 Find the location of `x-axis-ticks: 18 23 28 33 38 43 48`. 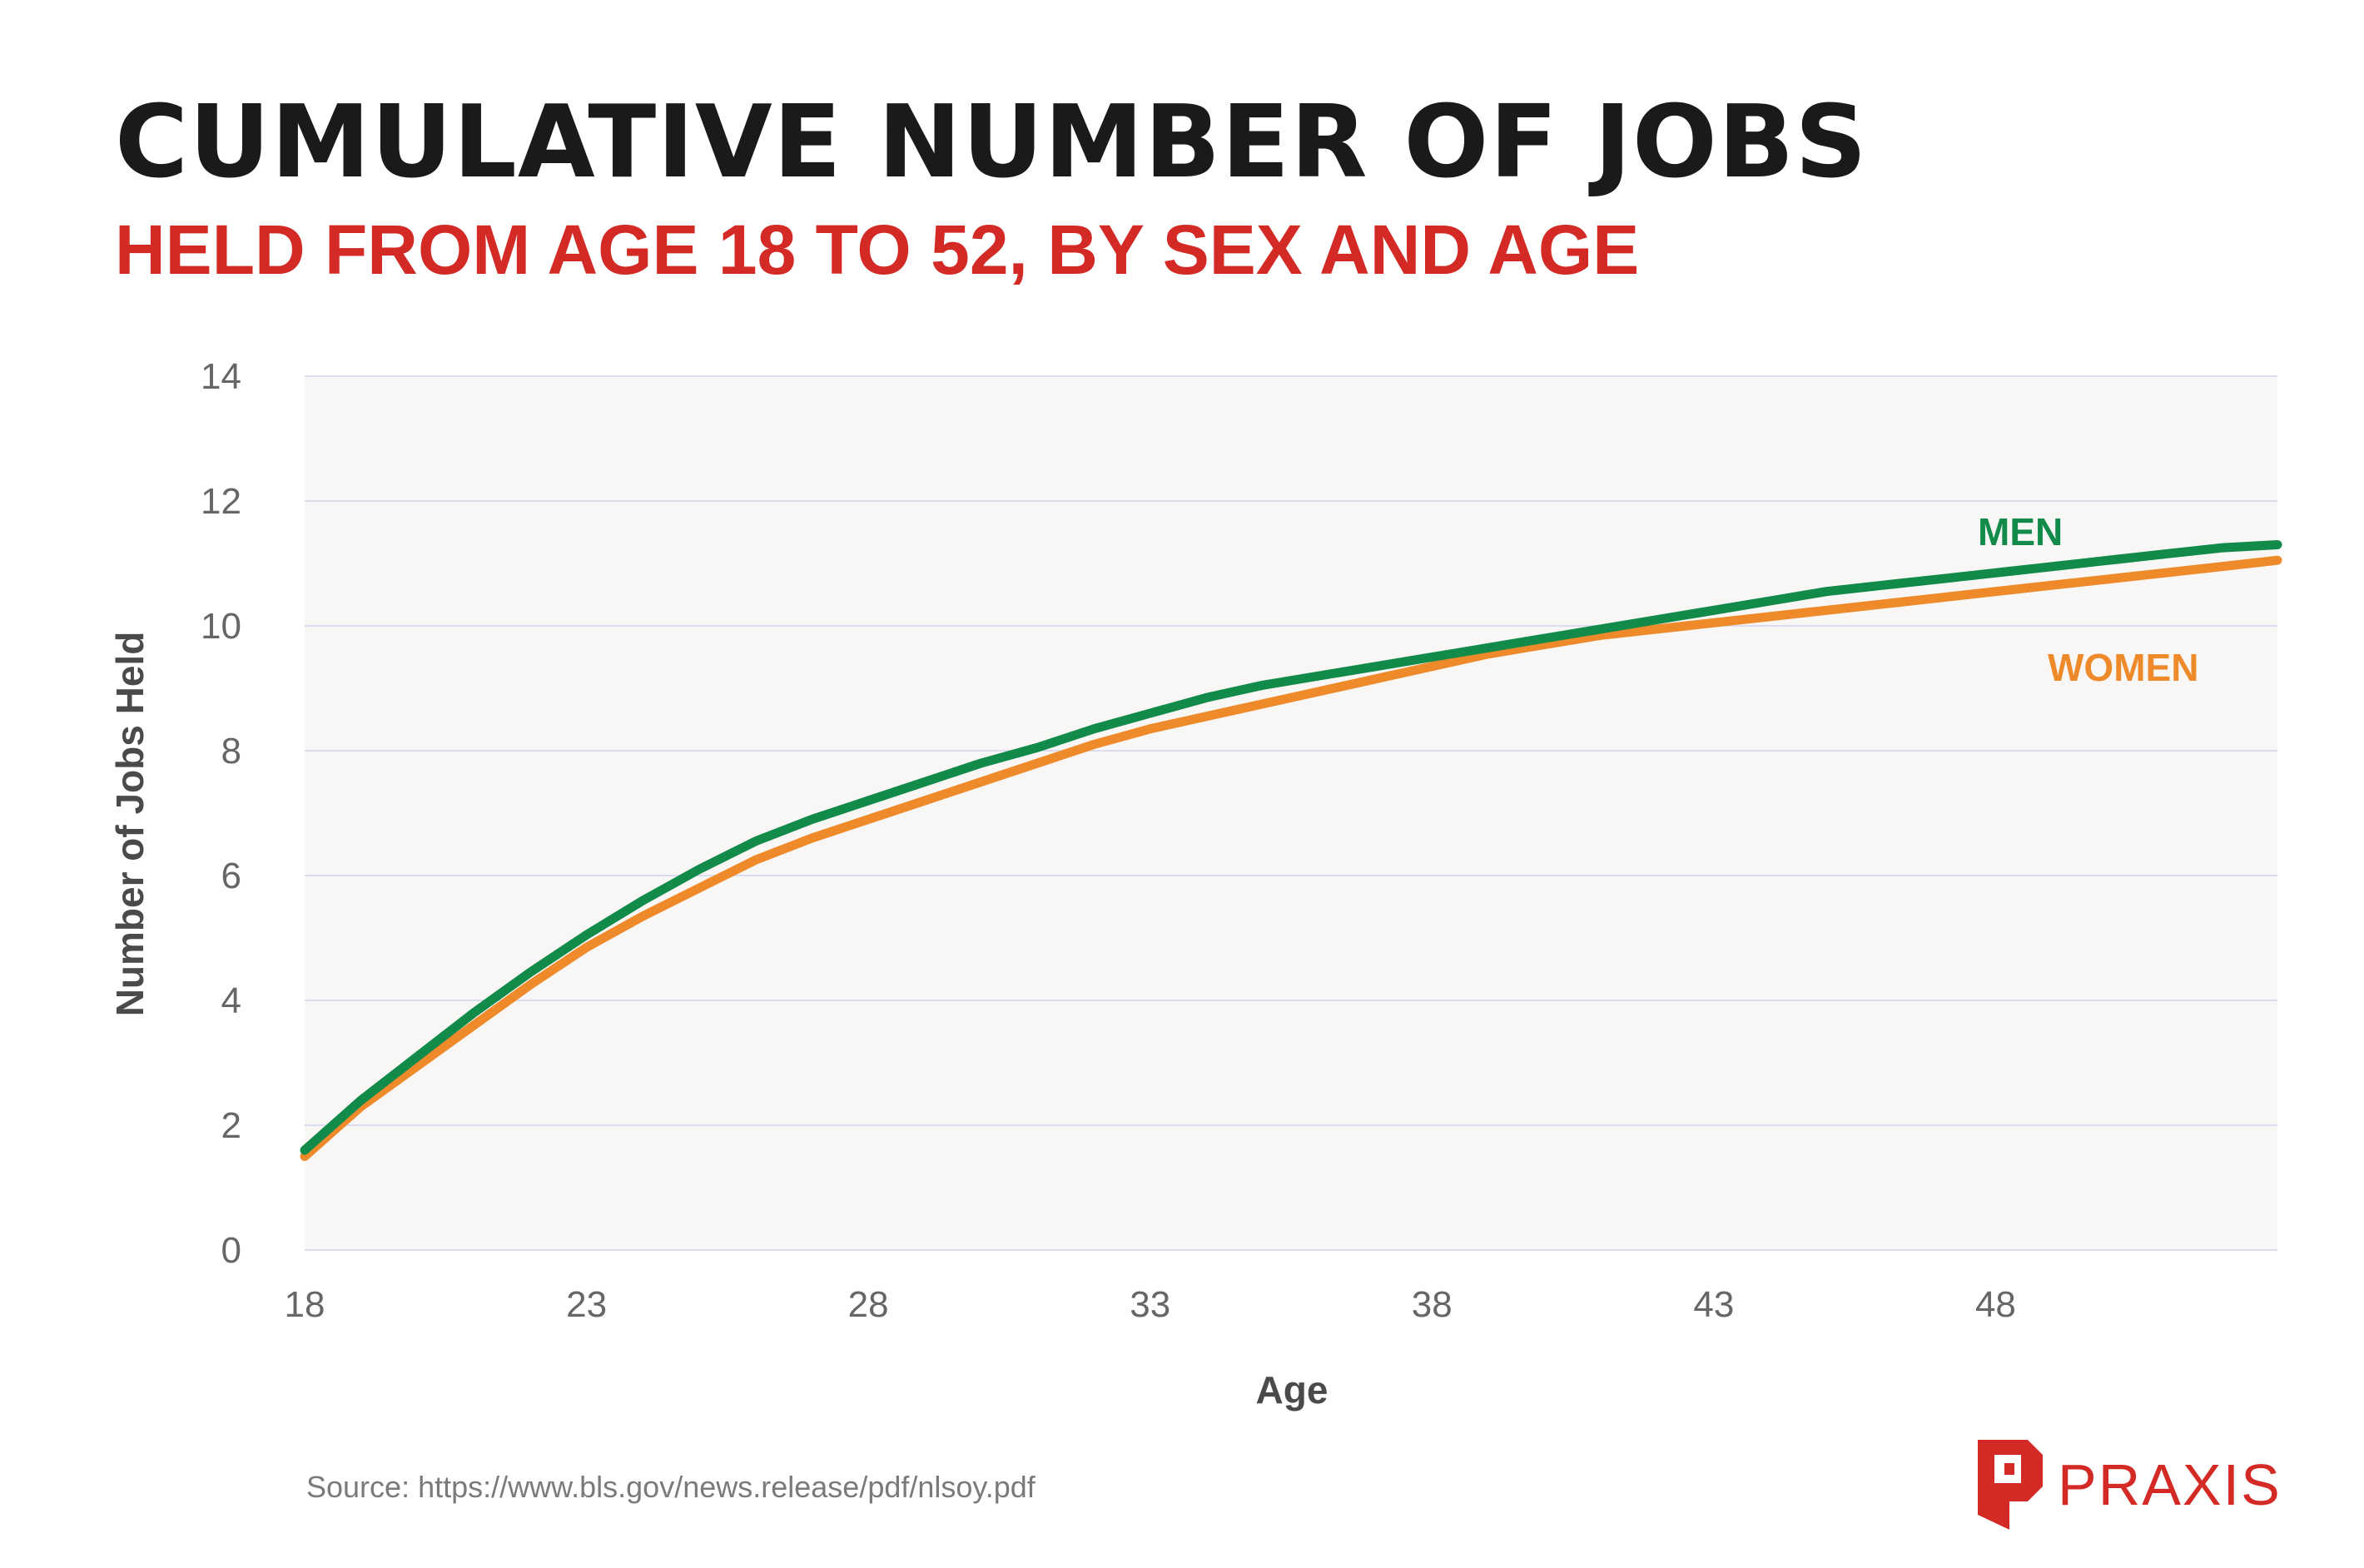

x-axis-ticks: 18 23 28 33 38 43 48 is located at coordinates (1150, 1304).